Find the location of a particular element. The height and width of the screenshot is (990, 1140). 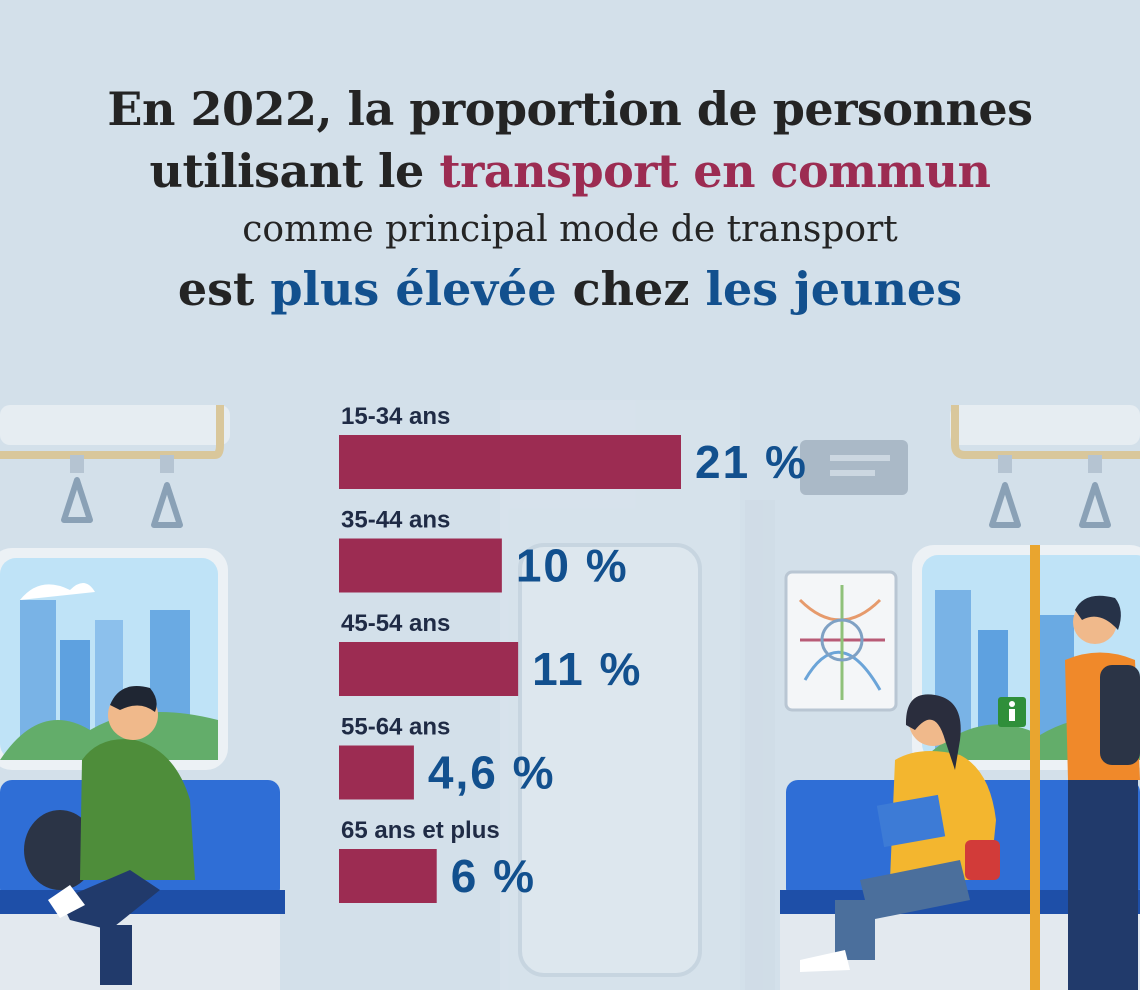

category-label: 55-64 ans is located at coordinates (395, 727).